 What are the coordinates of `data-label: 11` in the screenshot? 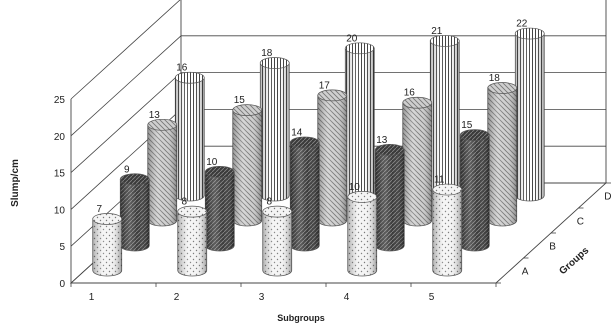 It's located at (439, 180).